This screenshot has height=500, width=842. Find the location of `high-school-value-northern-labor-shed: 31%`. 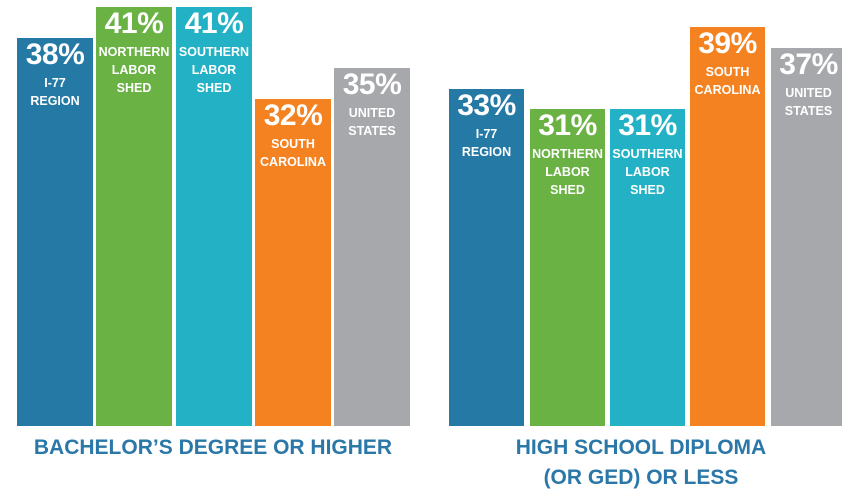

high-school-value-northern-labor-shed: 31% is located at coordinates (567, 125).